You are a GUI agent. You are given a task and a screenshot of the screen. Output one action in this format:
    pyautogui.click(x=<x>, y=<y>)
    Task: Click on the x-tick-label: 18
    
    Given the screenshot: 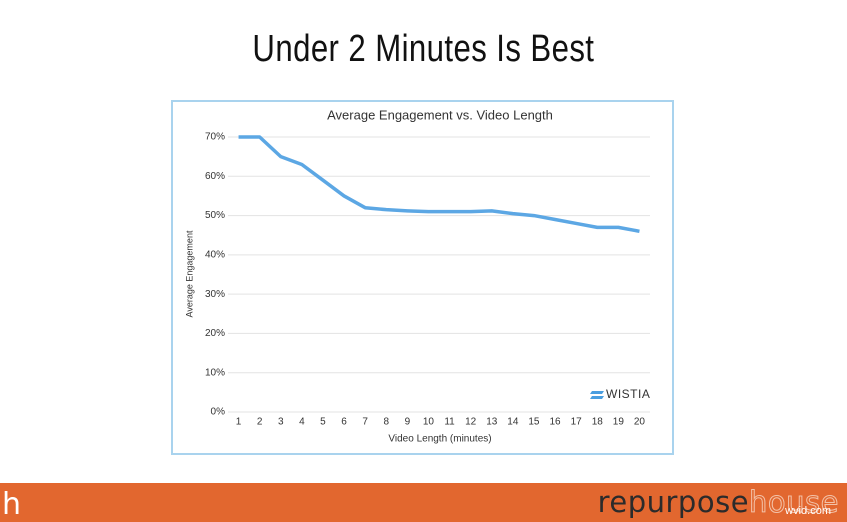 What is the action you would take?
    pyautogui.click(x=598, y=422)
    